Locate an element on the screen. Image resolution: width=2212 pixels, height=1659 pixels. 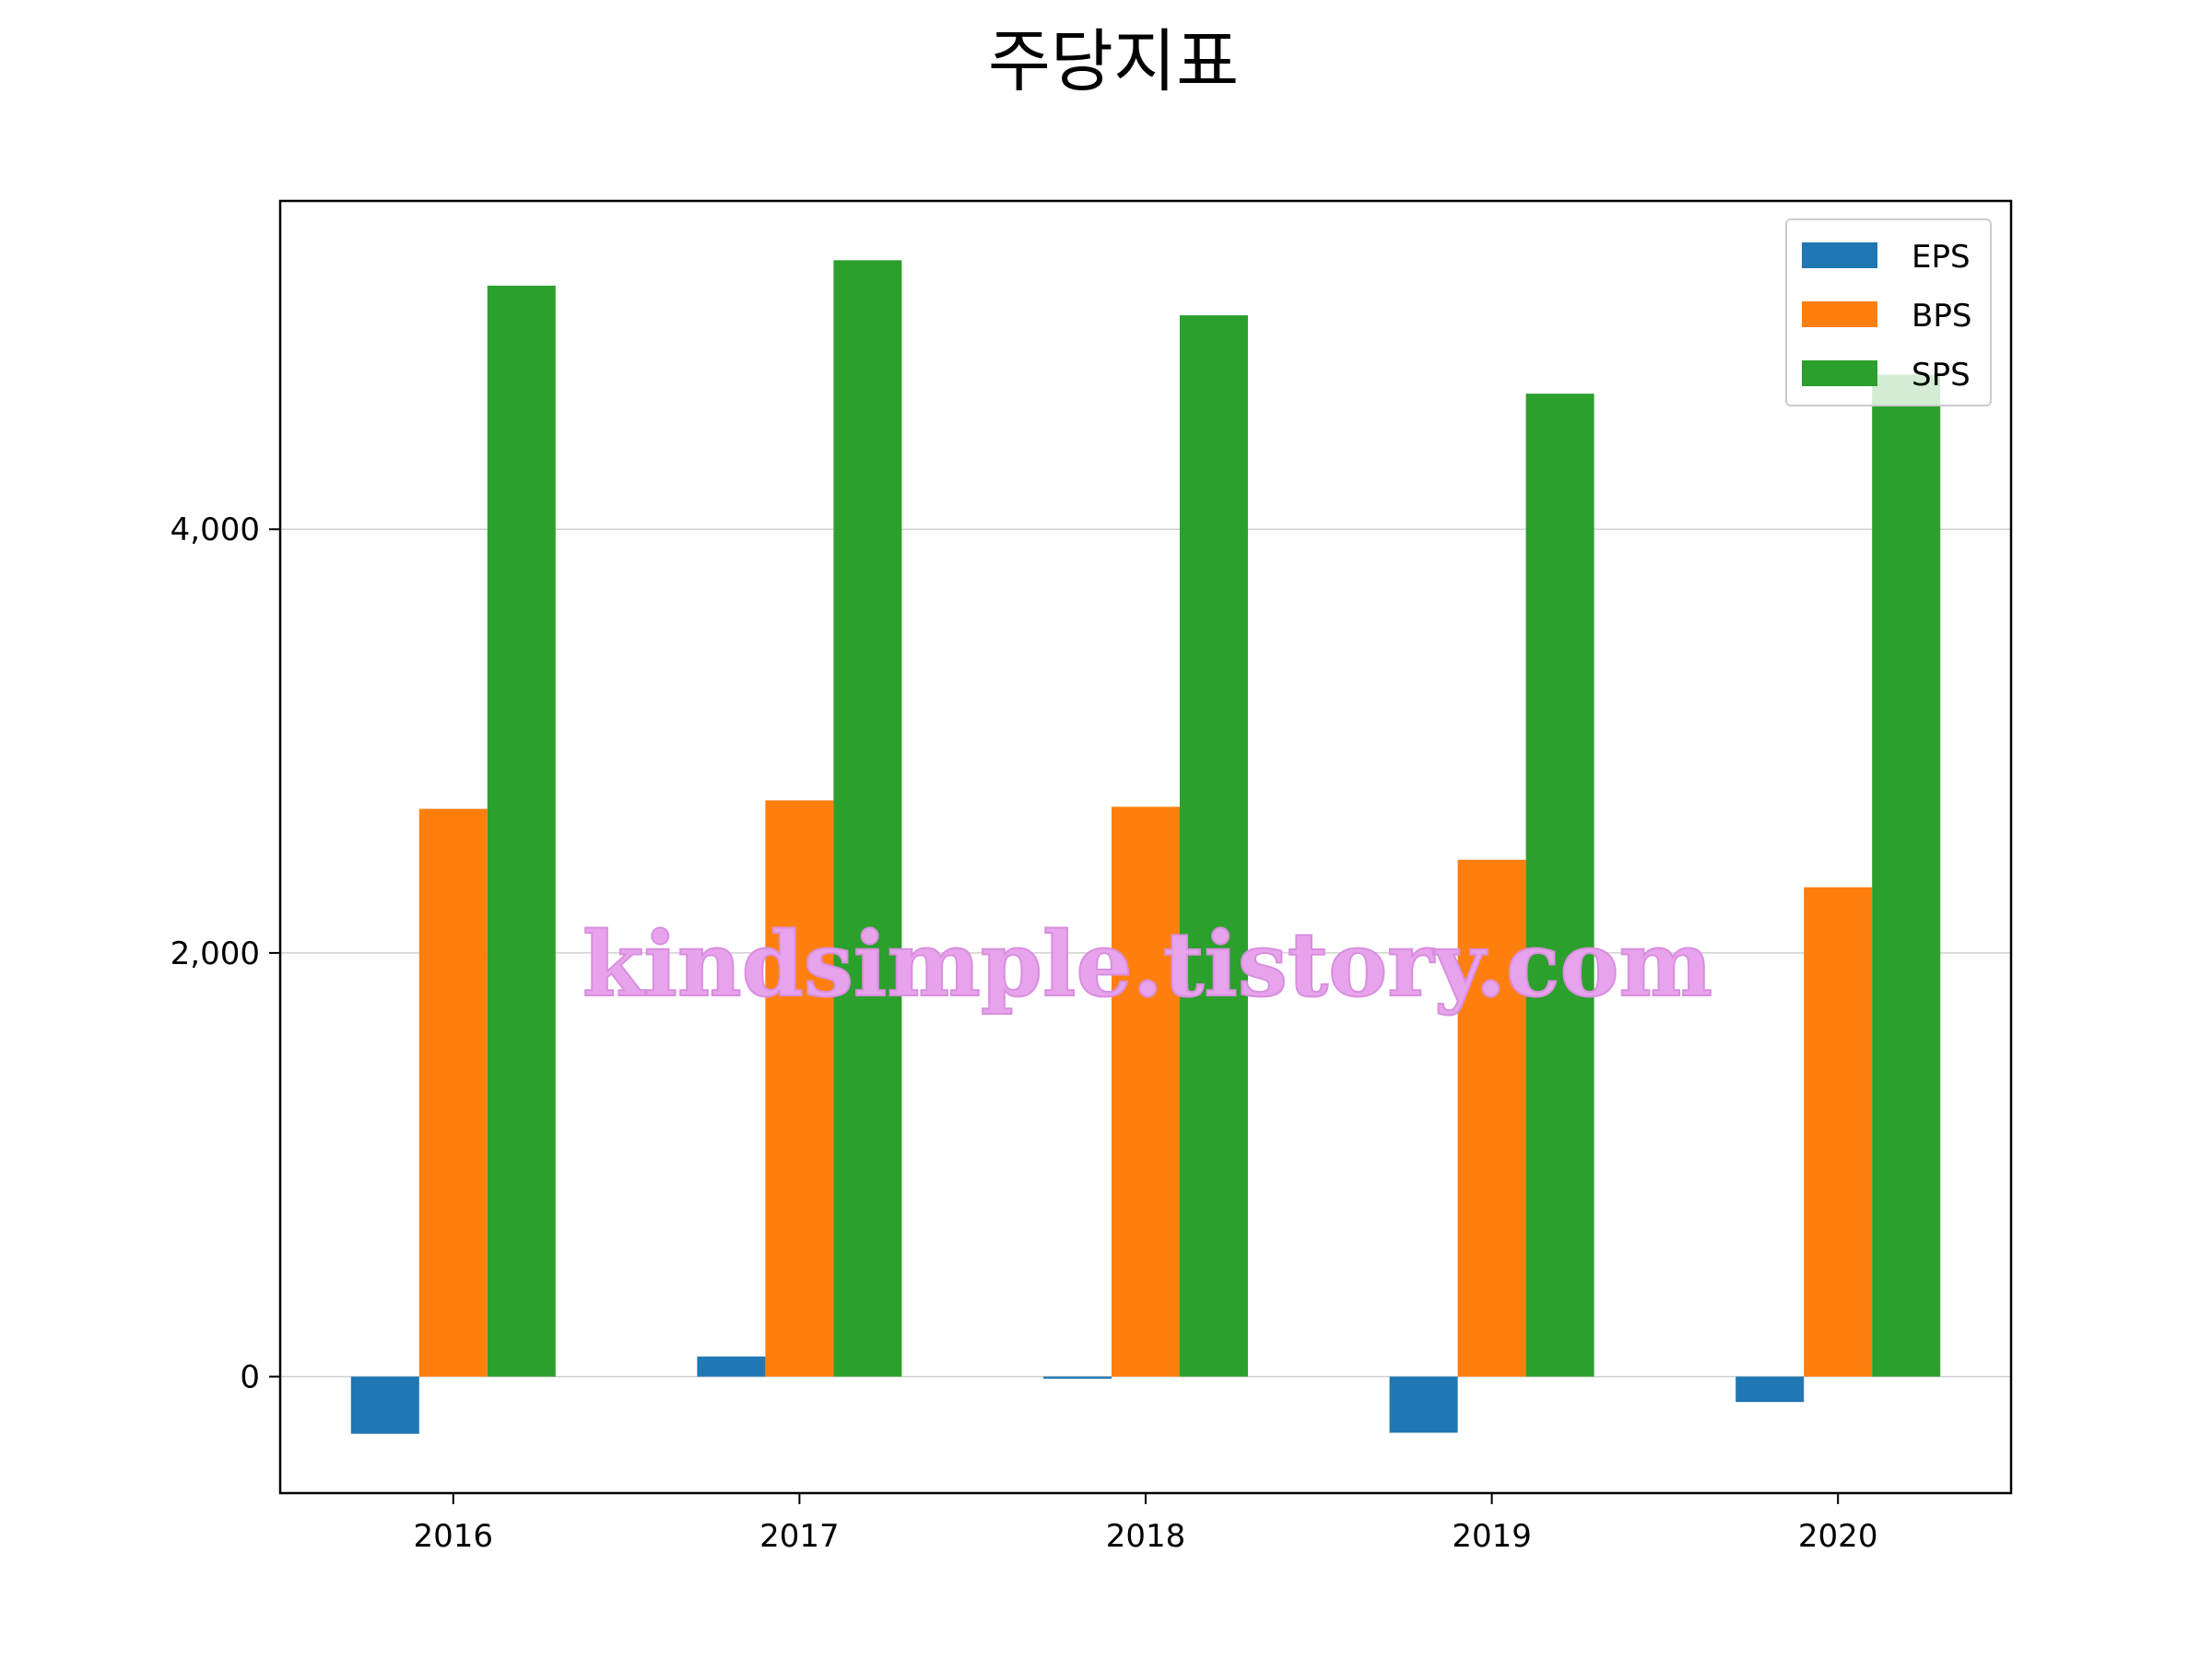
bar-sps-2019 is located at coordinates (1559, 885).